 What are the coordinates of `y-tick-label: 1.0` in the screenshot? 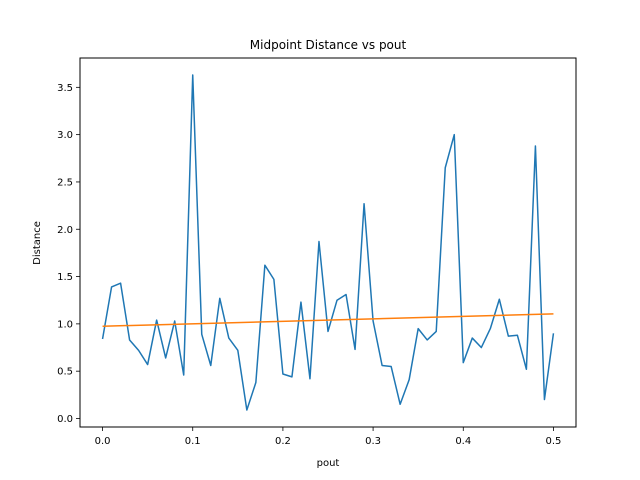 It's located at (65, 324).